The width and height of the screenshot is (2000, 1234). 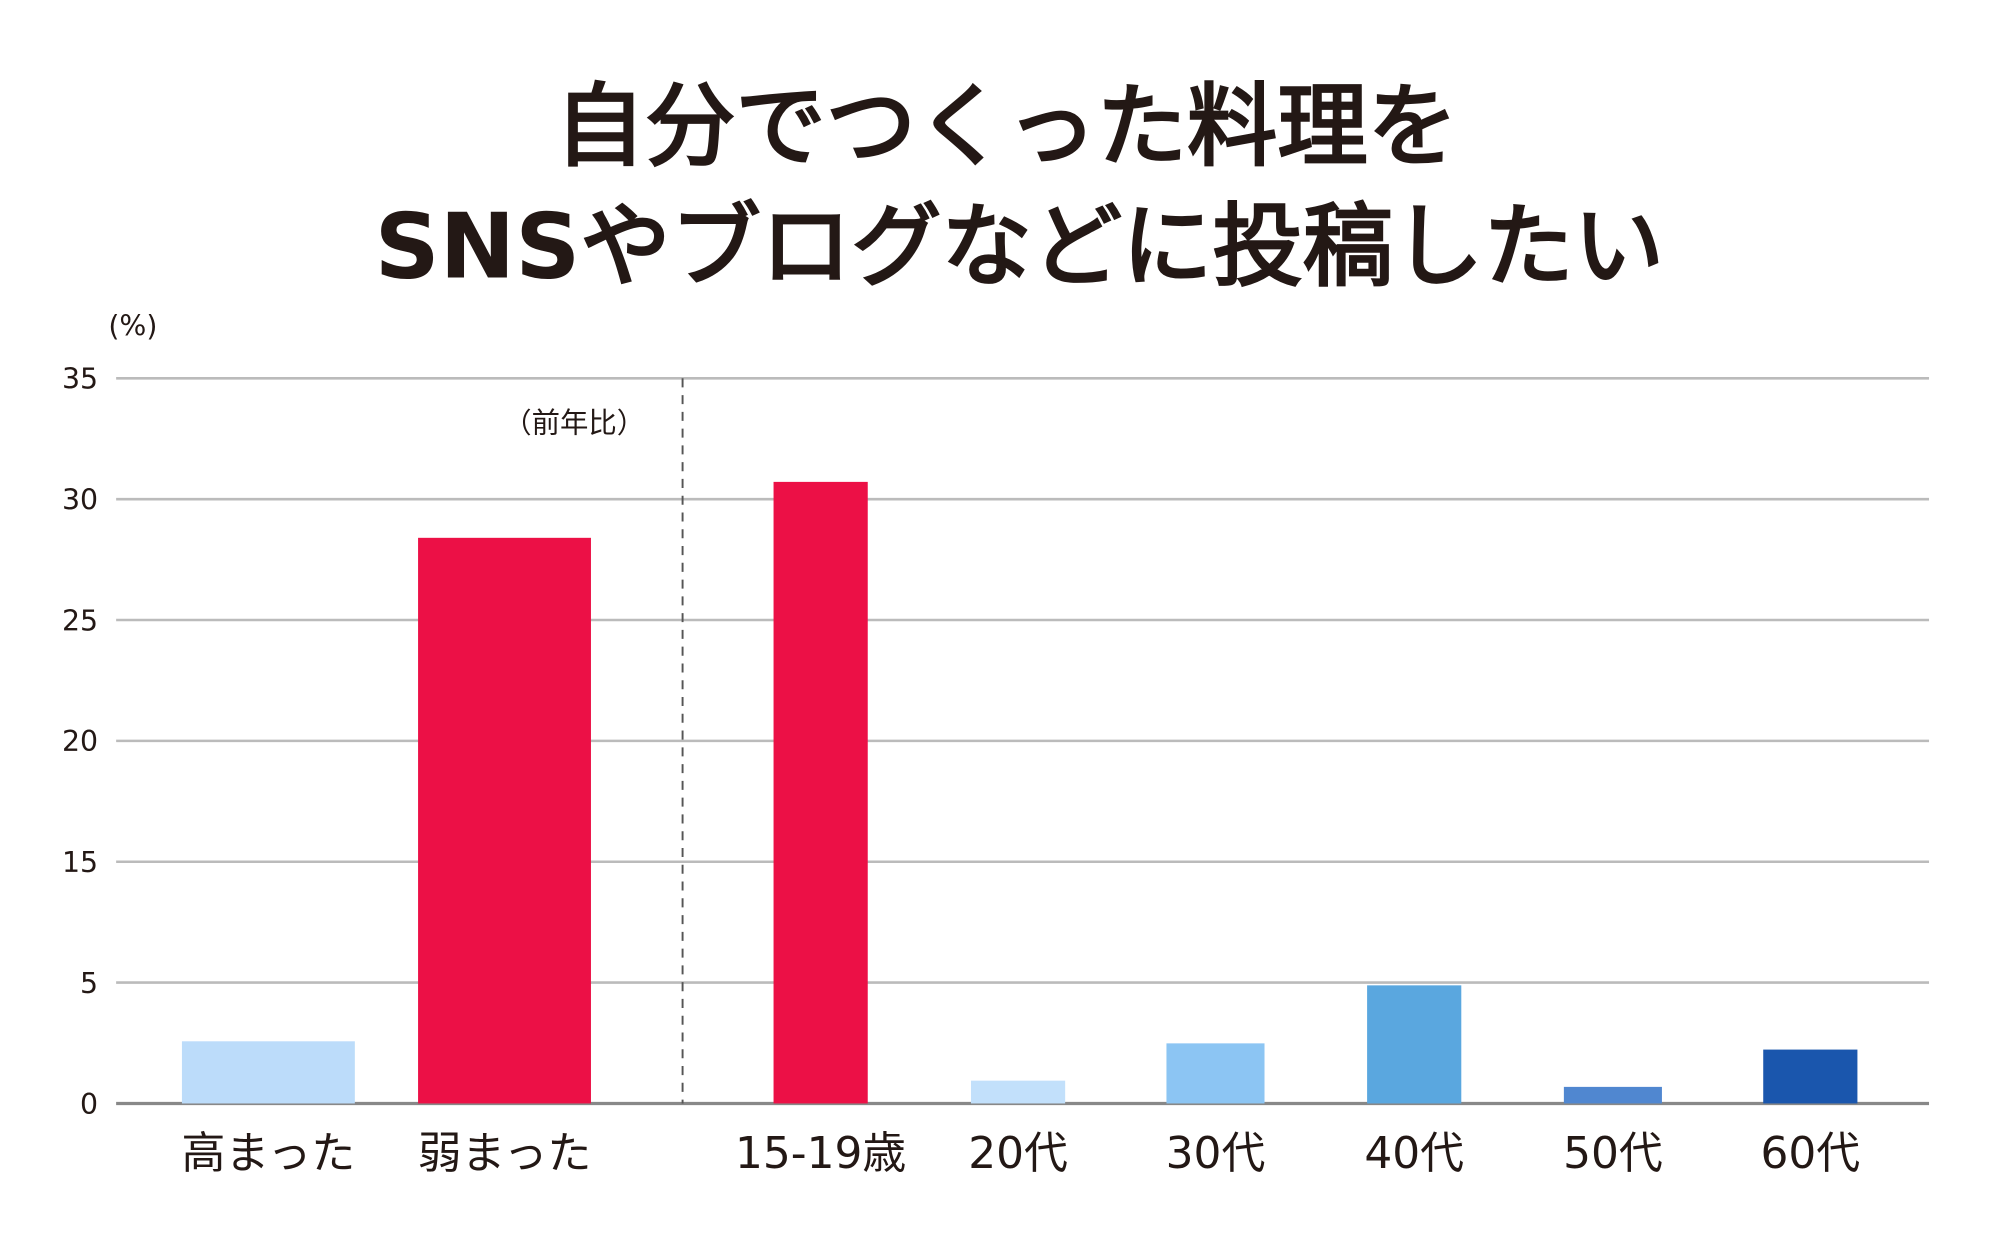 What do you see at coordinates (505, 1153) in the screenshot?
I see `x-category-label: 弱まった` at bounding box center [505, 1153].